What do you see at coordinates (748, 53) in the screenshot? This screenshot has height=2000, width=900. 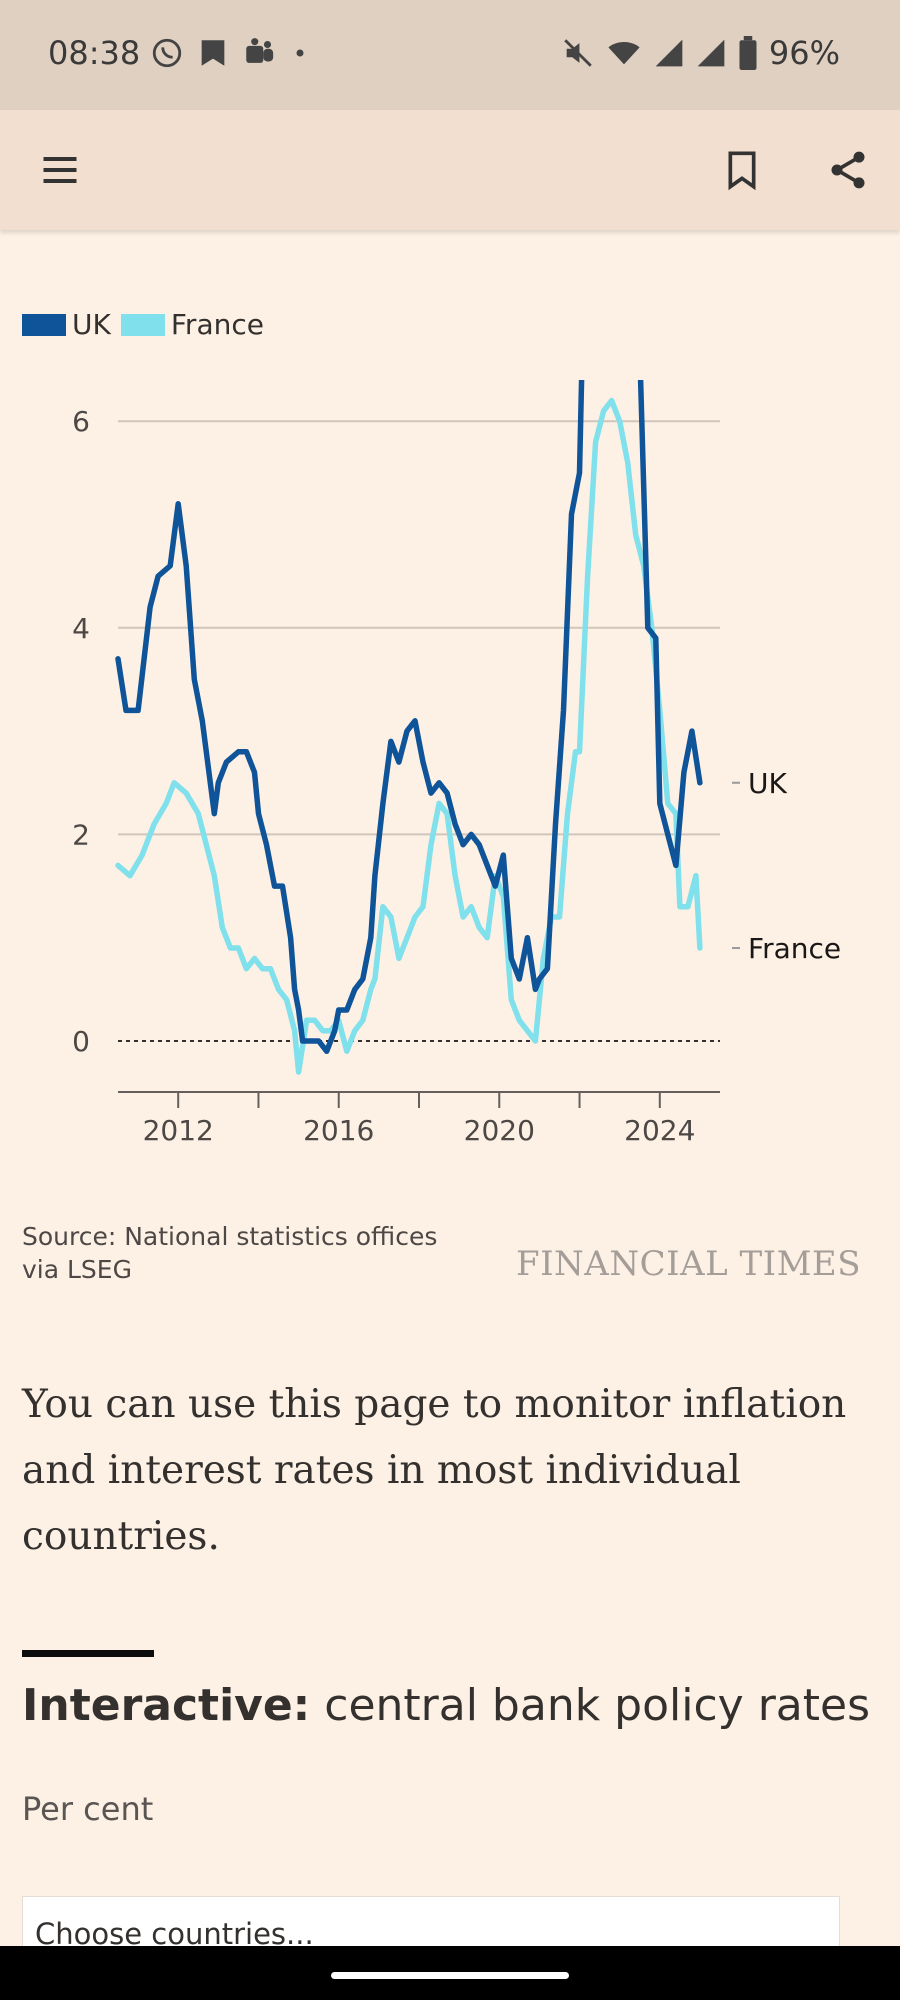 I see `battery-icon` at bounding box center [748, 53].